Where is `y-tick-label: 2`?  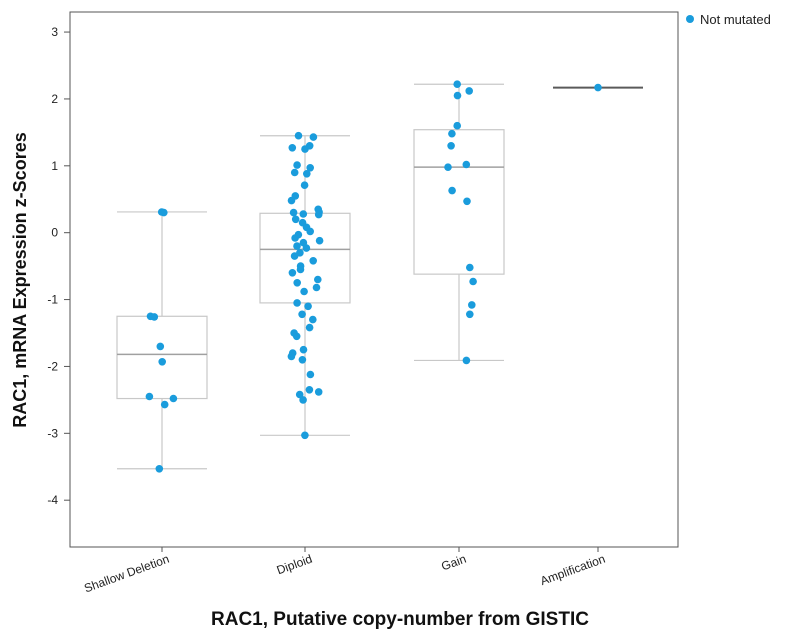
y-tick-label: 2 is located at coordinates (54, 99).